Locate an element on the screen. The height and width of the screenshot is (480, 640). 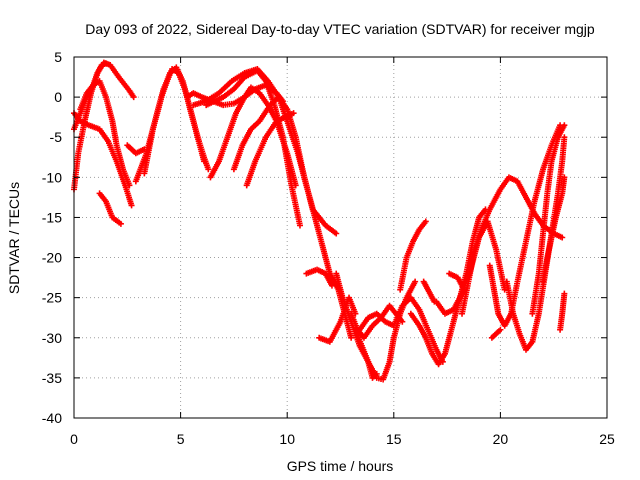
x-tick-label: 10 is located at coordinates (287, 439).